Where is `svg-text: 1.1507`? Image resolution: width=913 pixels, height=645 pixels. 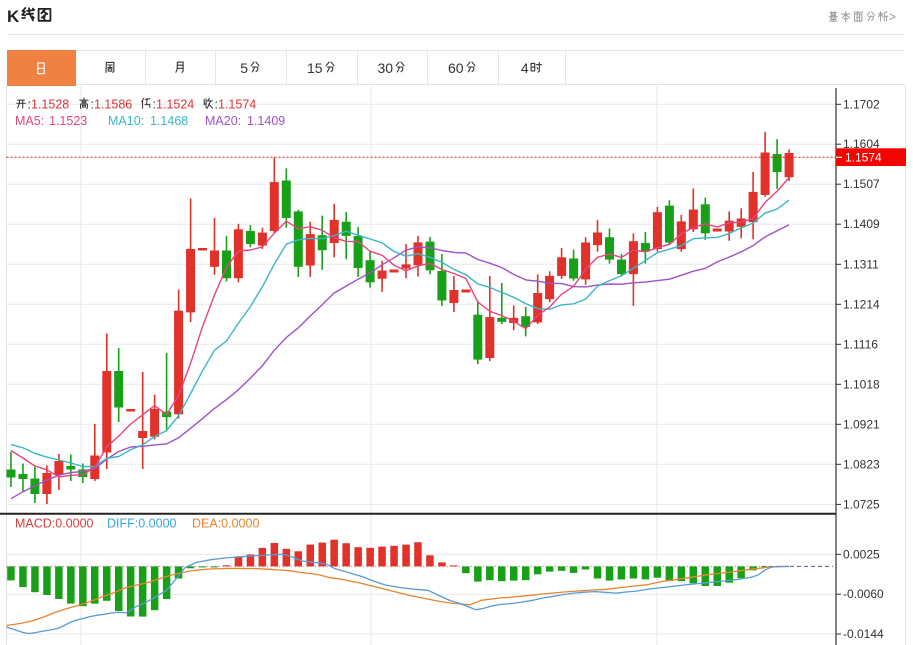
svg-text: 1.1507 is located at coordinates (861, 184).